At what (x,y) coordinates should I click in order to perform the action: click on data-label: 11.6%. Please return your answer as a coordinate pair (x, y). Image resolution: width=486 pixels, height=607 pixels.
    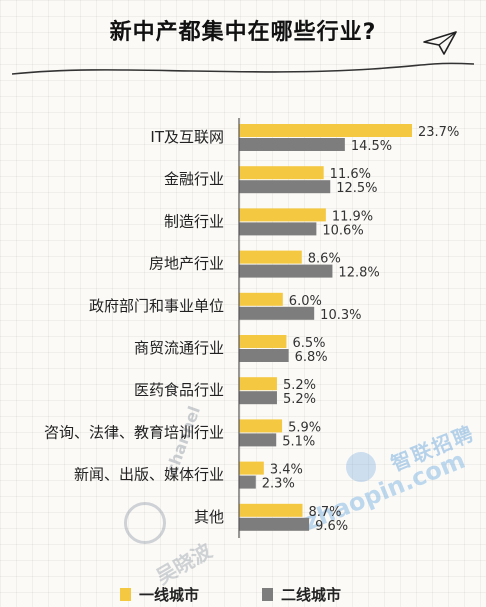
    Looking at the image, I should click on (350, 174).